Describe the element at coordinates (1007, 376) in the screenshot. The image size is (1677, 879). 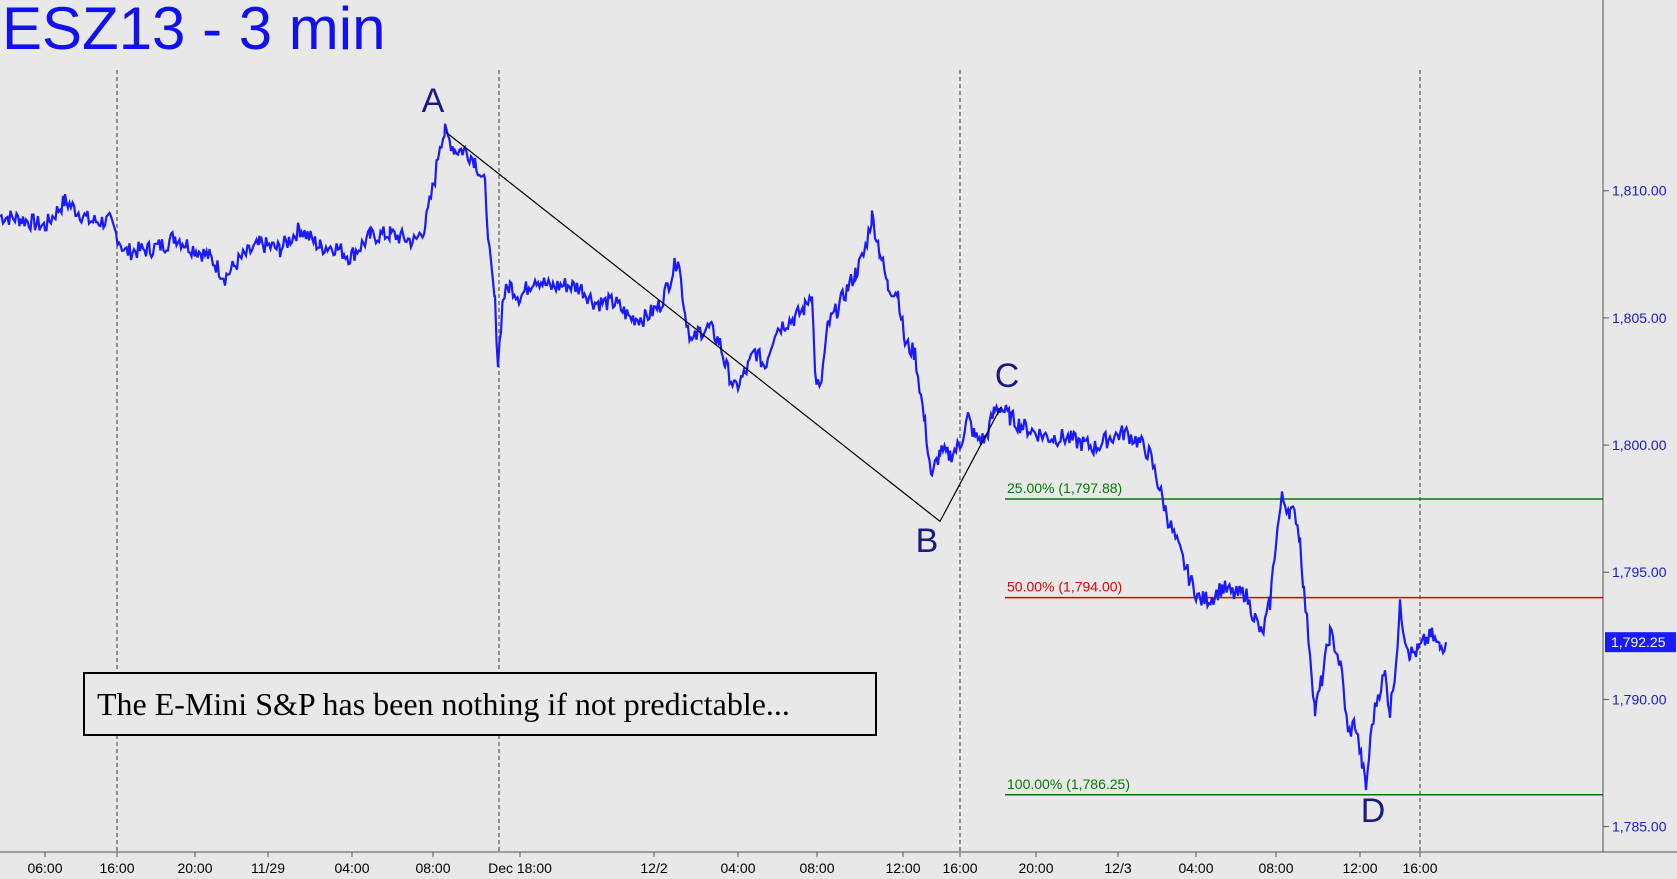
I see `wave-label-c: C` at that location.